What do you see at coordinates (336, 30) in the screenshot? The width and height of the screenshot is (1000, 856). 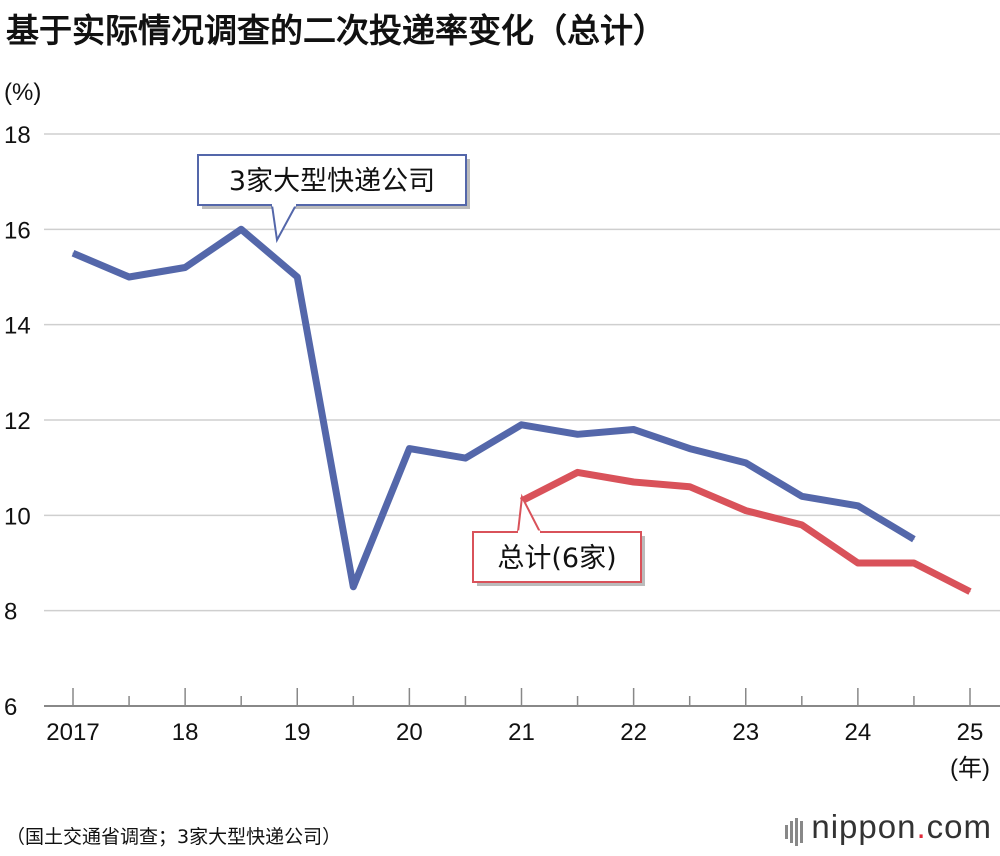 I see `chart-title: 基于实际情况调查的二次投递率变化（总计）` at bounding box center [336, 30].